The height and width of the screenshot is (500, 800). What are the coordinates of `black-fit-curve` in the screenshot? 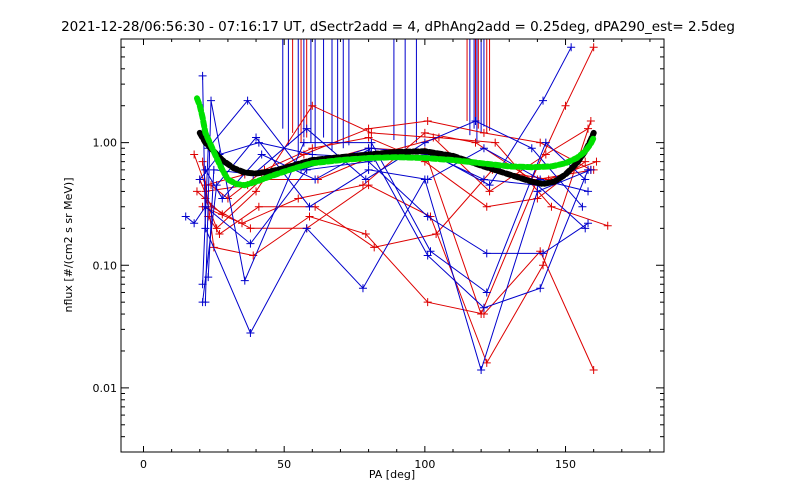 It's located at (396, 158).